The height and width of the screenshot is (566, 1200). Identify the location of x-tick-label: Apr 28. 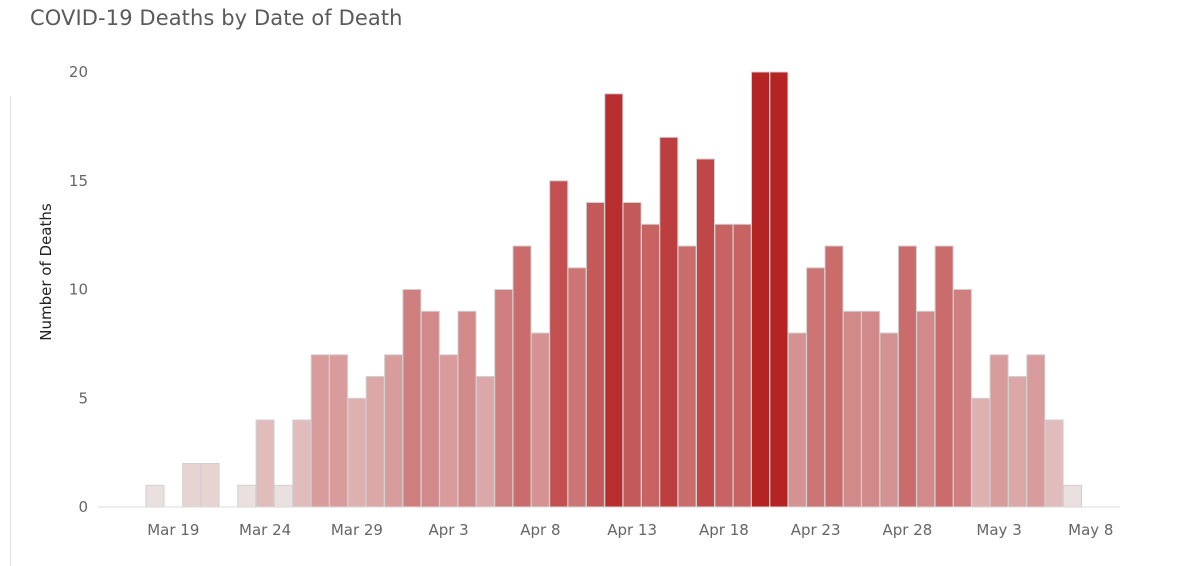
(907, 530).